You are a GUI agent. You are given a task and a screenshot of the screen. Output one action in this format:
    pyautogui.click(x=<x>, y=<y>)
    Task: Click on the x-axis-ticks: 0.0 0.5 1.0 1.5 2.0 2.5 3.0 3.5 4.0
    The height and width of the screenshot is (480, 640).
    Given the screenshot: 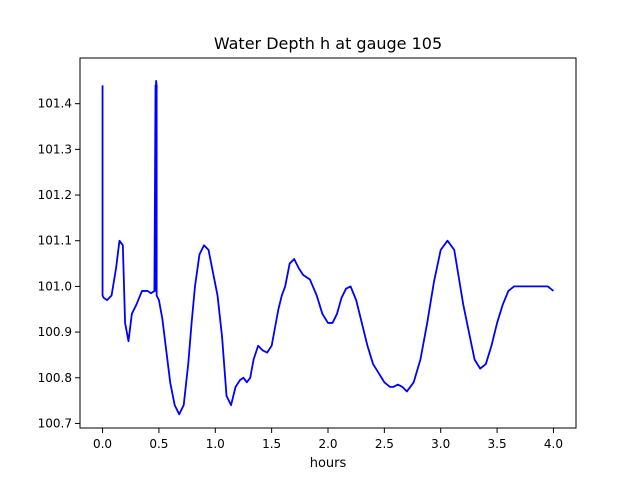 What is the action you would take?
    pyautogui.click(x=328, y=439)
    